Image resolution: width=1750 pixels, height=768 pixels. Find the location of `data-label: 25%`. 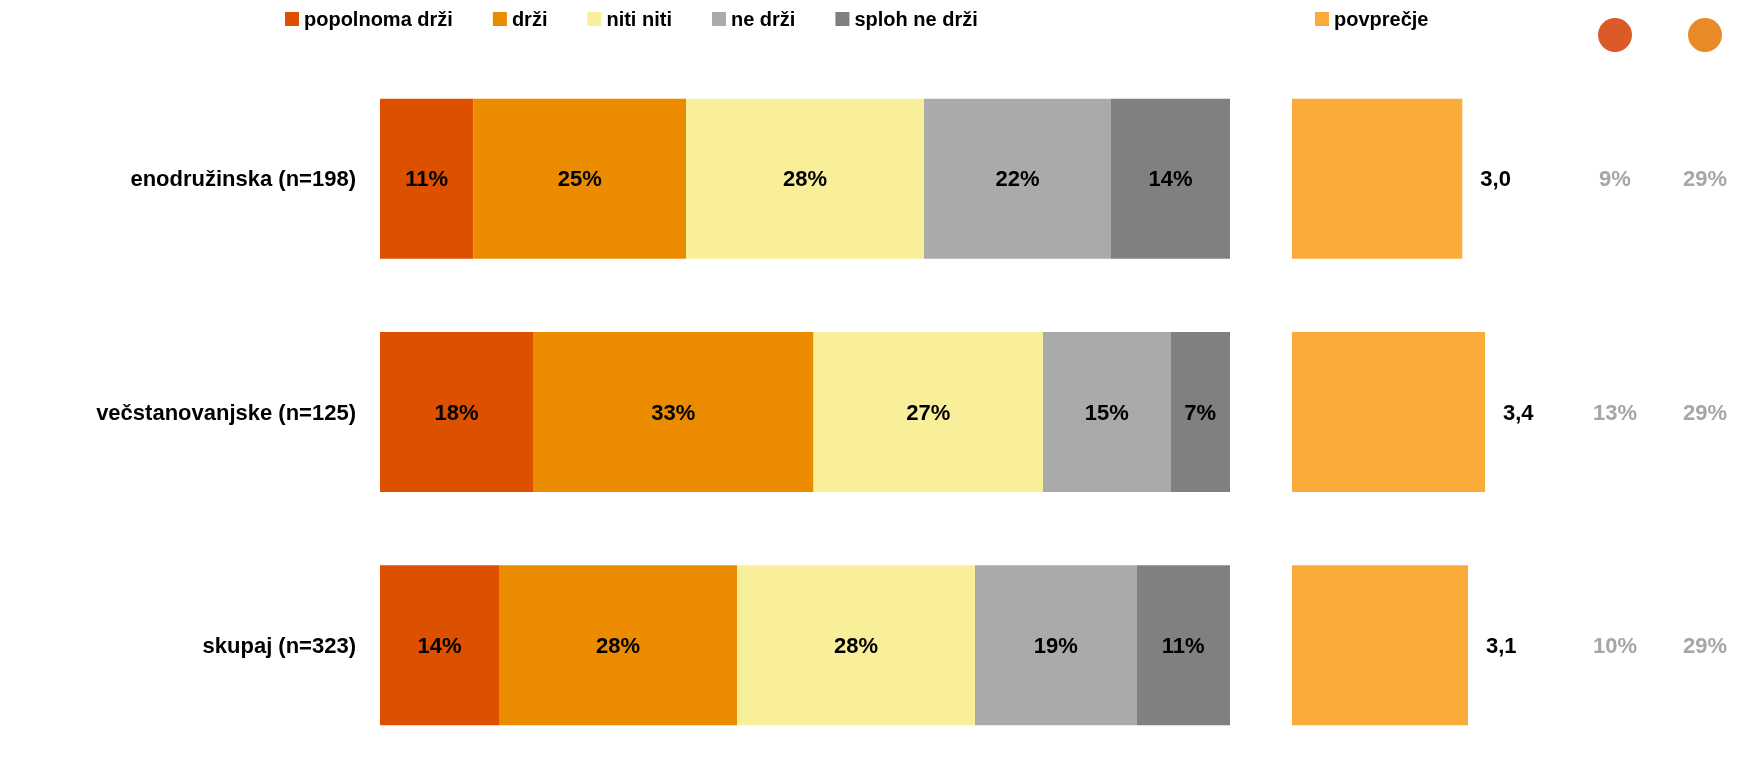

data-label: 25% is located at coordinates (579, 179).